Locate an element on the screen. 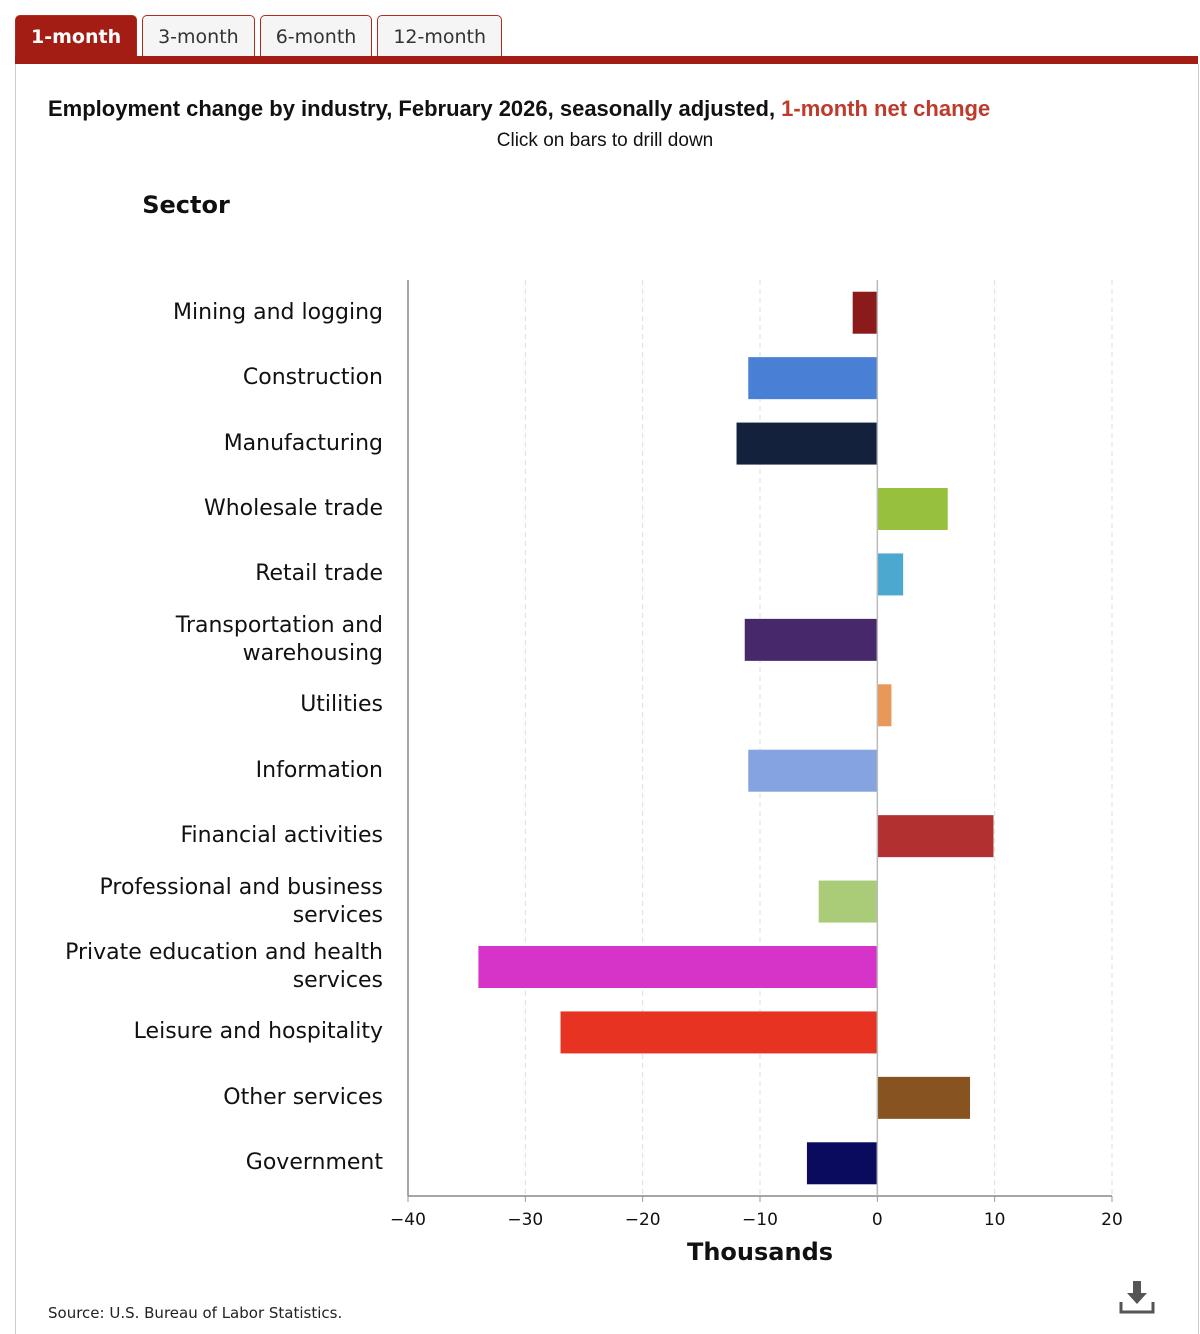 The image size is (1200, 1334). y-tick-label: Government is located at coordinates (314, 1163).